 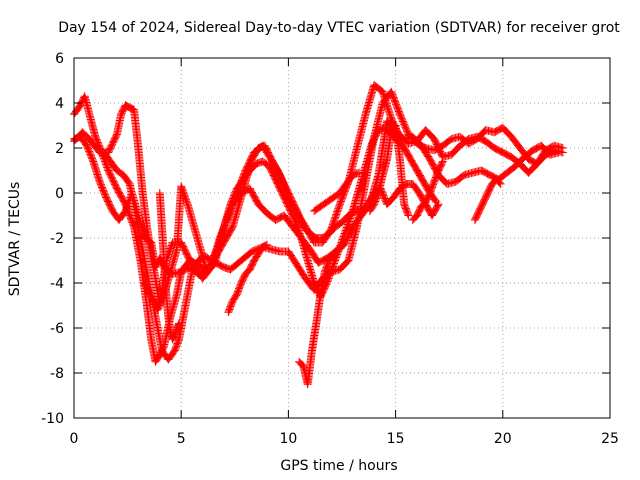 I want to click on y-tick-label: 2, so click(x=59, y=149).